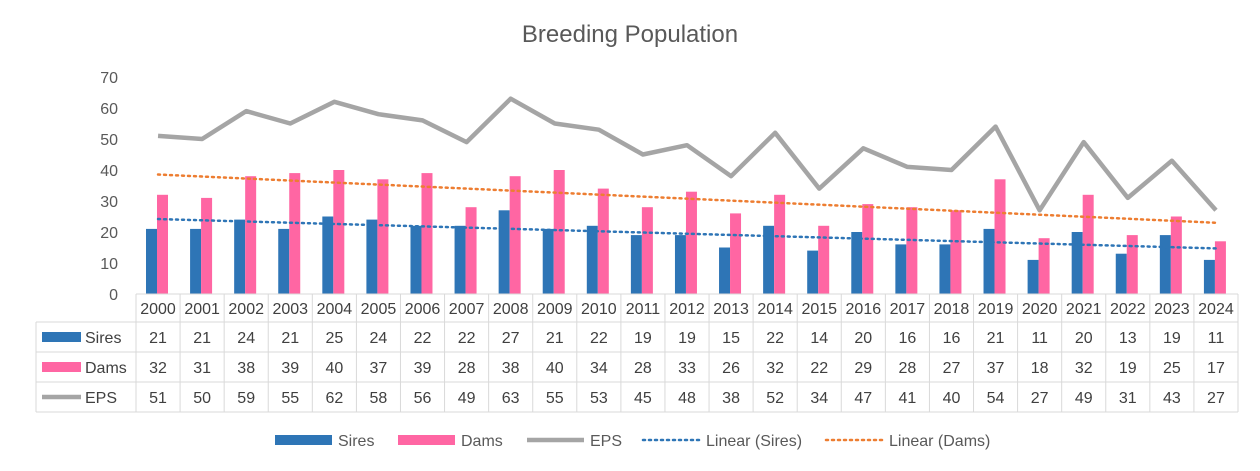 The image size is (1260, 471). Describe the element at coordinates (334, 368) in the screenshot. I see `table-cell: 40` at that location.